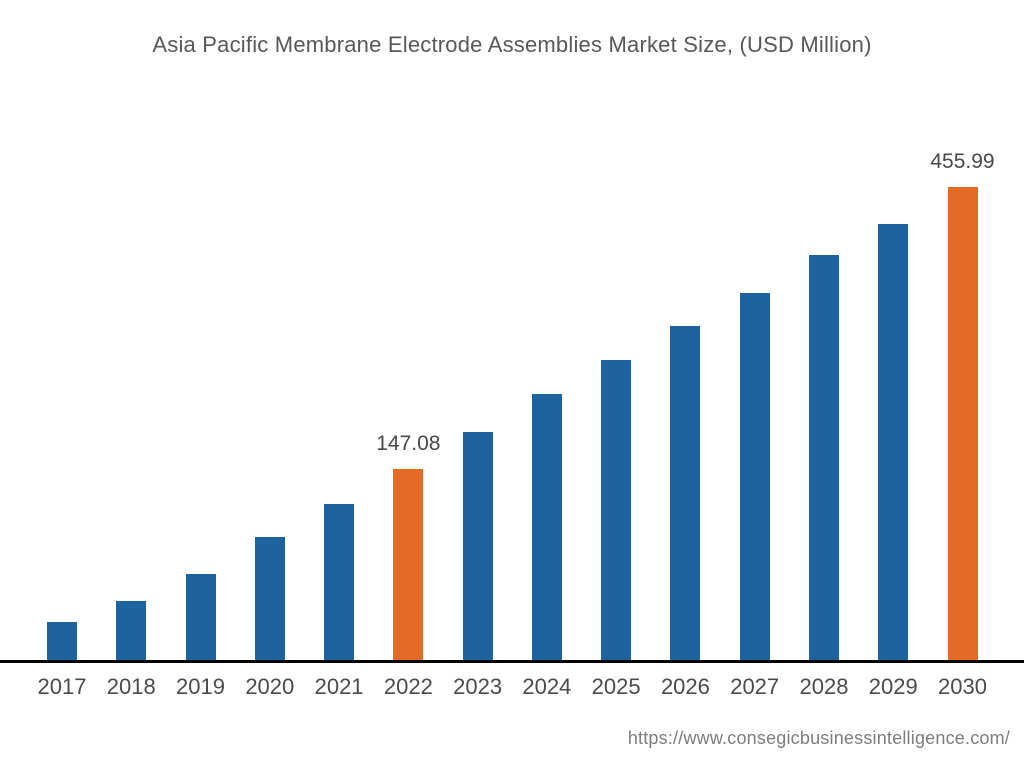 The width and height of the screenshot is (1024, 768). What do you see at coordinates (477, 547) in the screenshot?
I see `bar-2023` at bounding box center [477, 547].